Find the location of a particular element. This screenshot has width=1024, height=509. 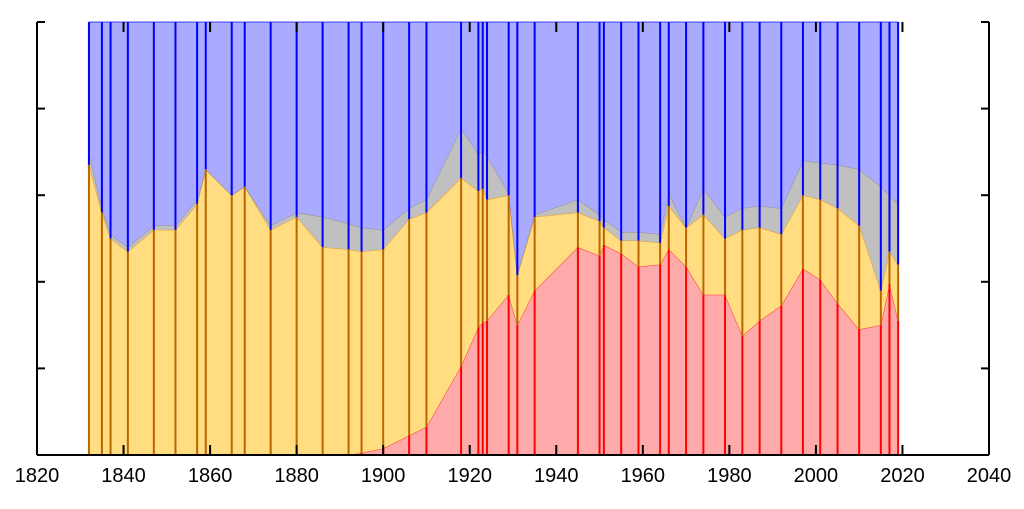

x-tick-label: 1940 is located at coordinates (556, 476).